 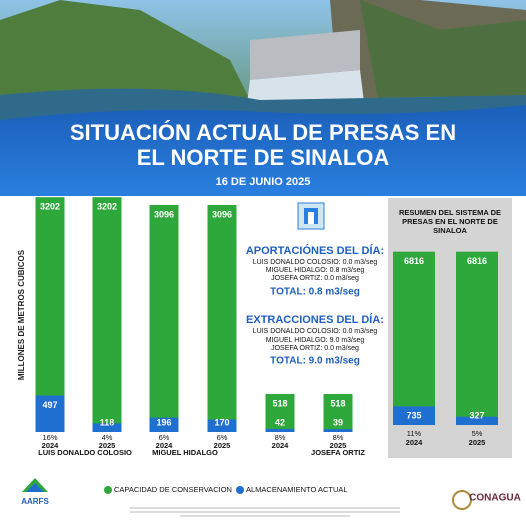 I want to click on inflows-heading: APORTACIÓNES DEL DÍA:, so click(x=315, y=250).